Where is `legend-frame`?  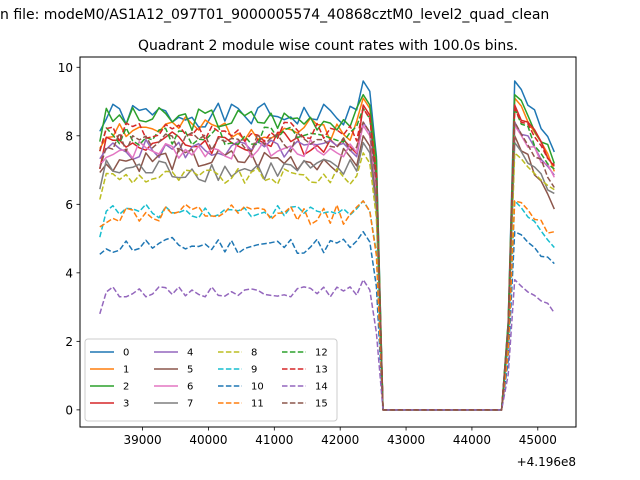
legend-frame is located at coordinates (211, 380).